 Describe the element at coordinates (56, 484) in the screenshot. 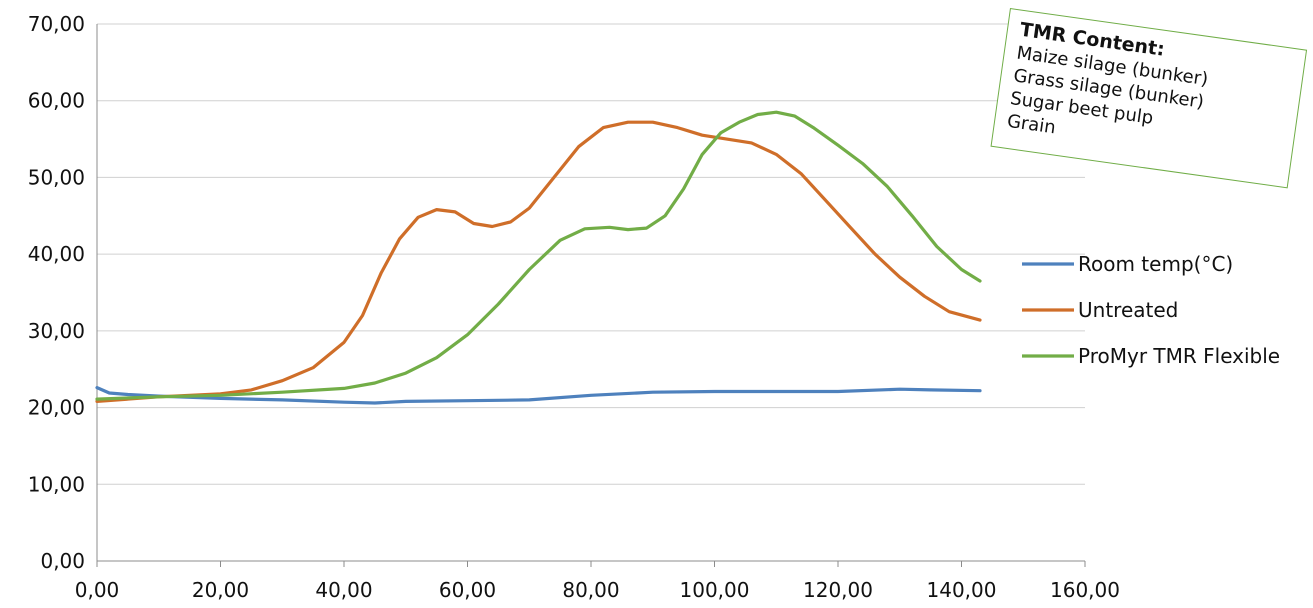

I see `y-tick-label: 10,00` at that location.